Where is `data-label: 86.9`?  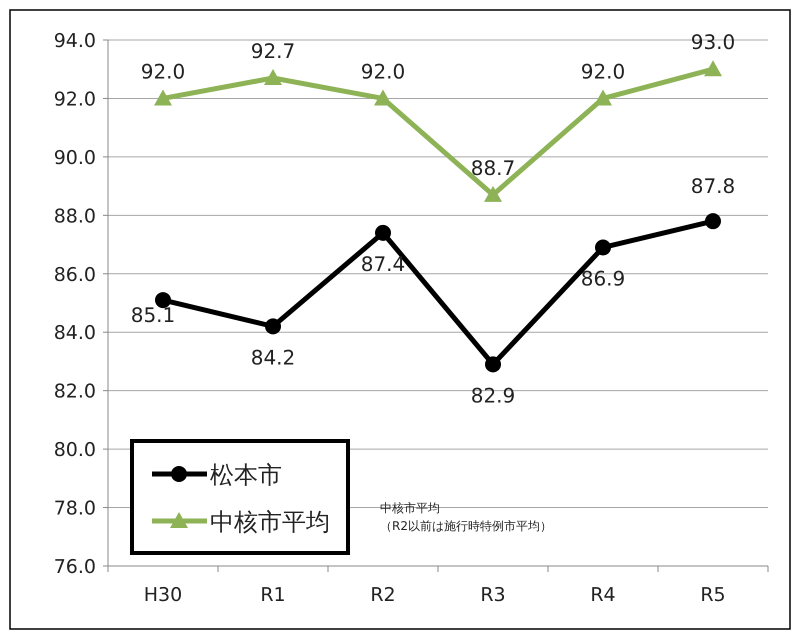 data-label: 86.9 is located at coordinates (603, 278).